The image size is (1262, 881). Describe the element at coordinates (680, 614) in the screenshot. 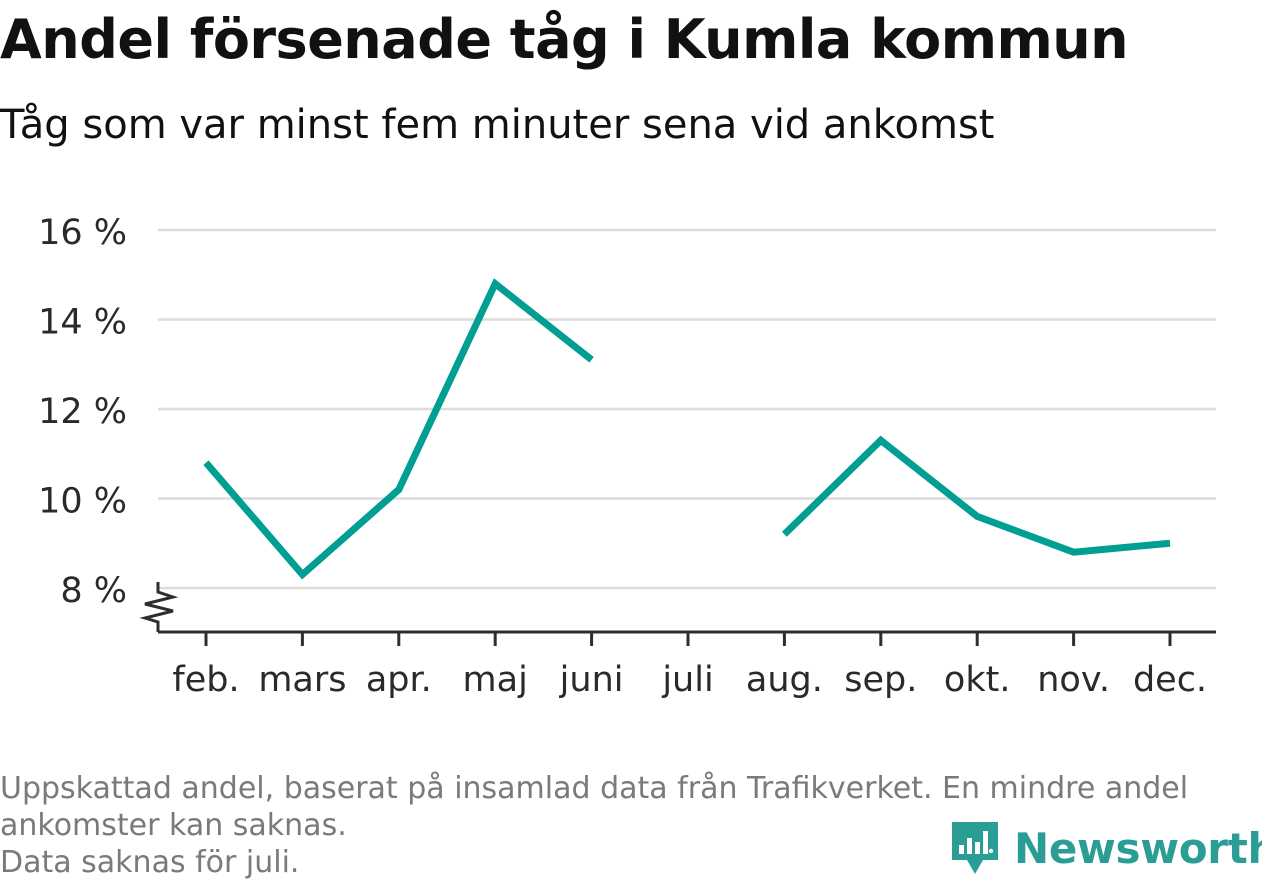

I see `x-axis` at that location.